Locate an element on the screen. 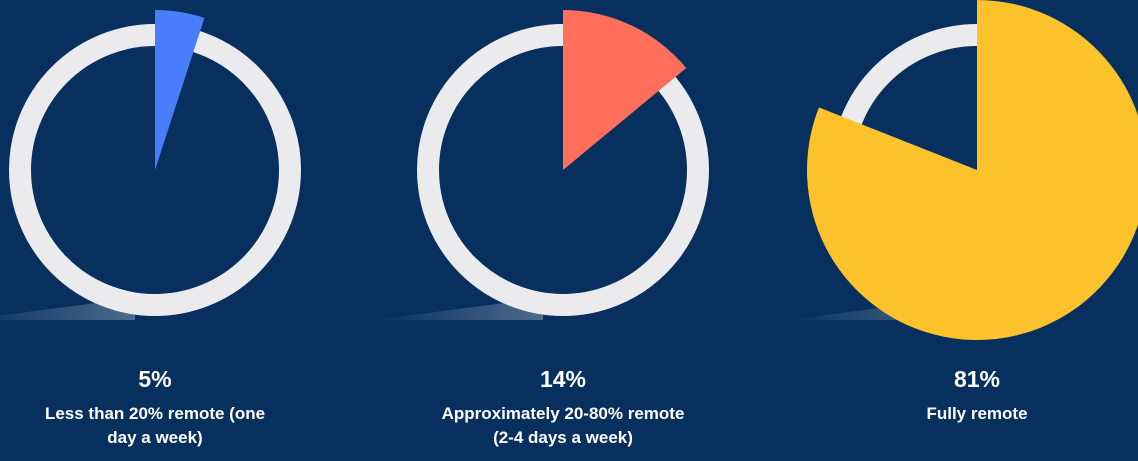 The width and height of the screenshot is (1138, 461). value-label: 14% is located at coordinates (563, 379).